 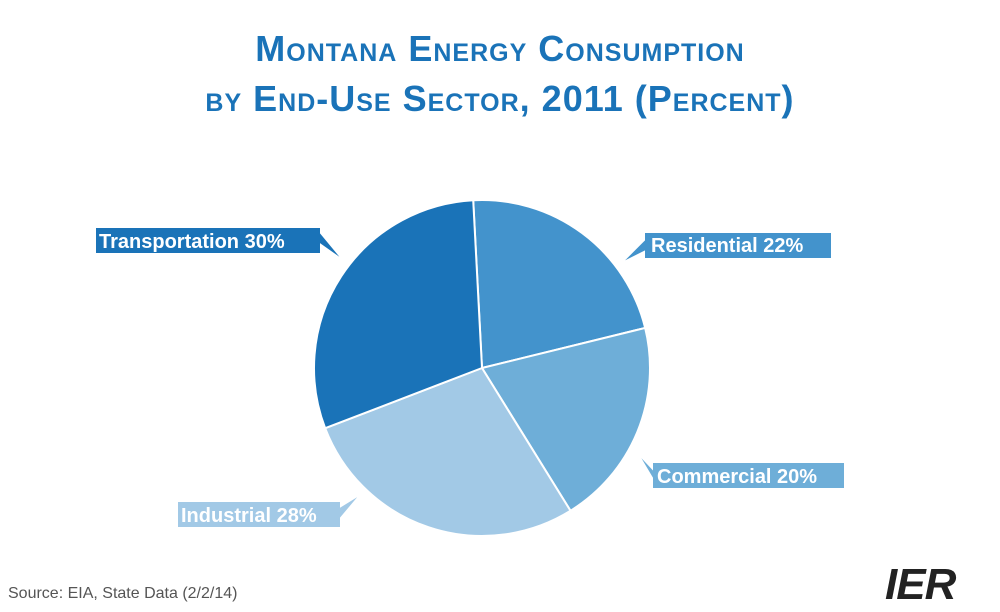 I want to click on callout-commercial, so click(x=740, y=470).